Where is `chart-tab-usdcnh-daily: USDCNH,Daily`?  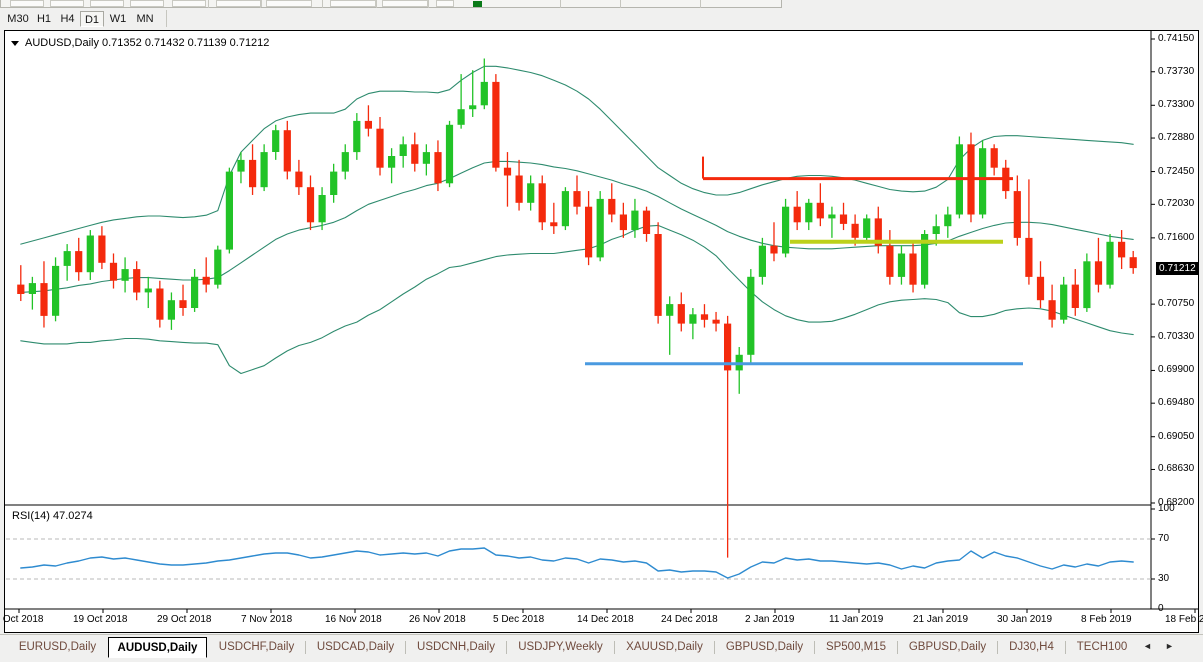 chart-tab-usdcnh-daily: USDCNH,Daily is located at coordinates (456, 647).